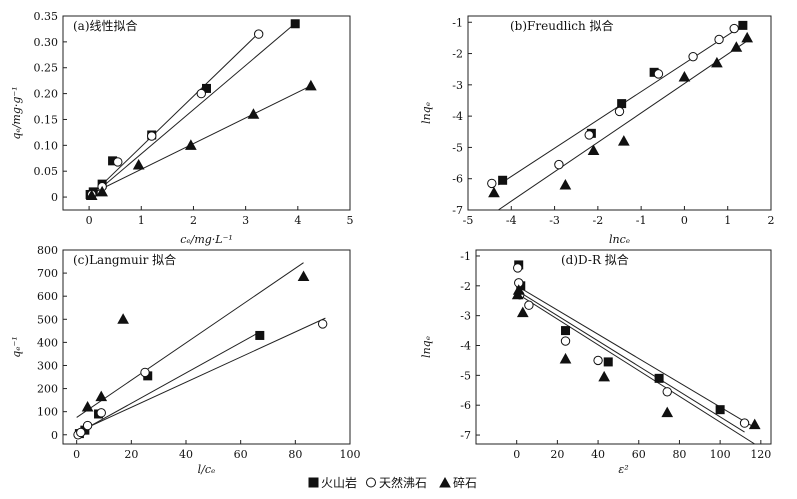  What do you see at coordinates (47, 250) in the screenshot?
I see `y-tick-label: 800` at bounding box center [47, 250].